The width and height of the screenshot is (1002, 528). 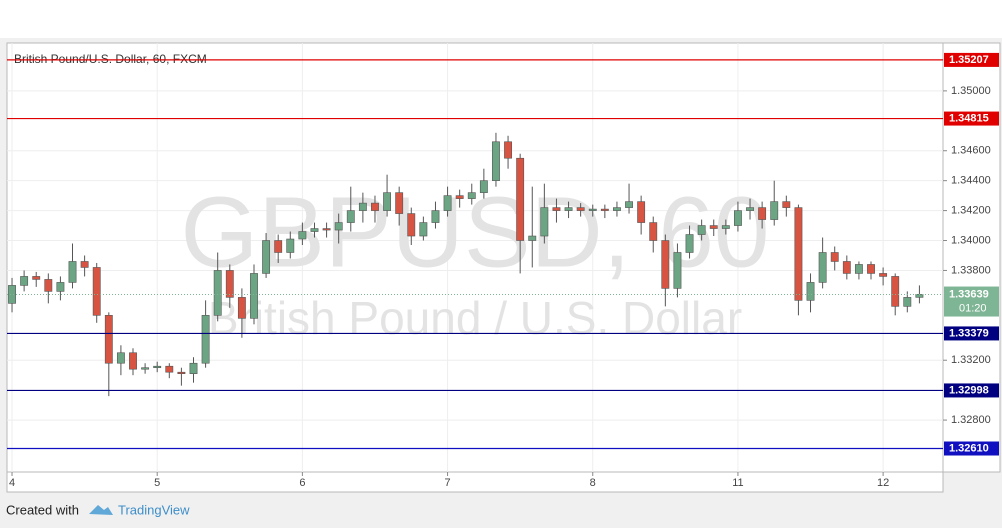 What do you see at coordinates (971, 151) in the screenshot?
I see `y-tick-label: 1.34600` at bounding box center [971, 151].